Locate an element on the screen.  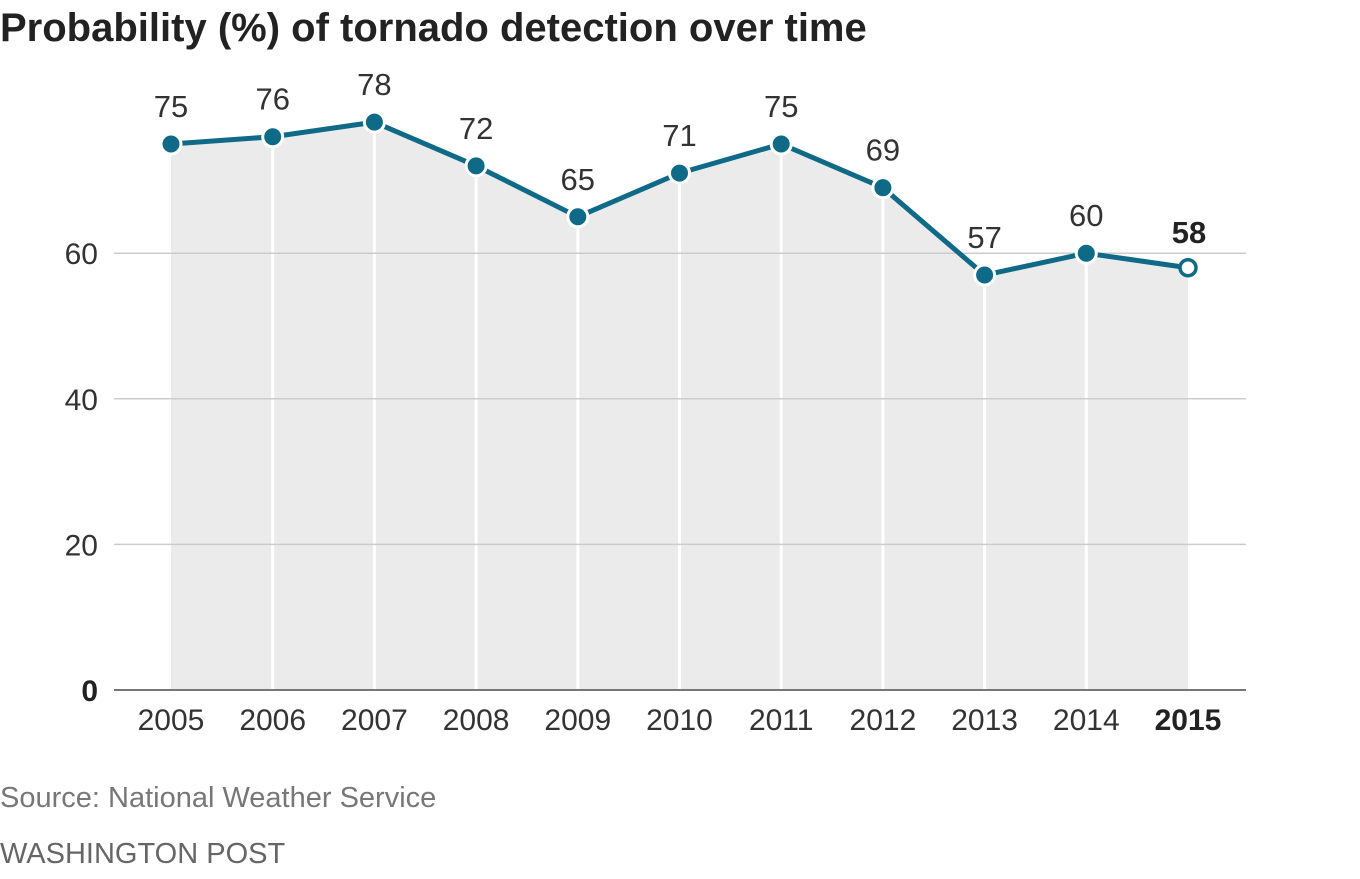
x-tick-label: 2006 is located at coordinates (272, 720).